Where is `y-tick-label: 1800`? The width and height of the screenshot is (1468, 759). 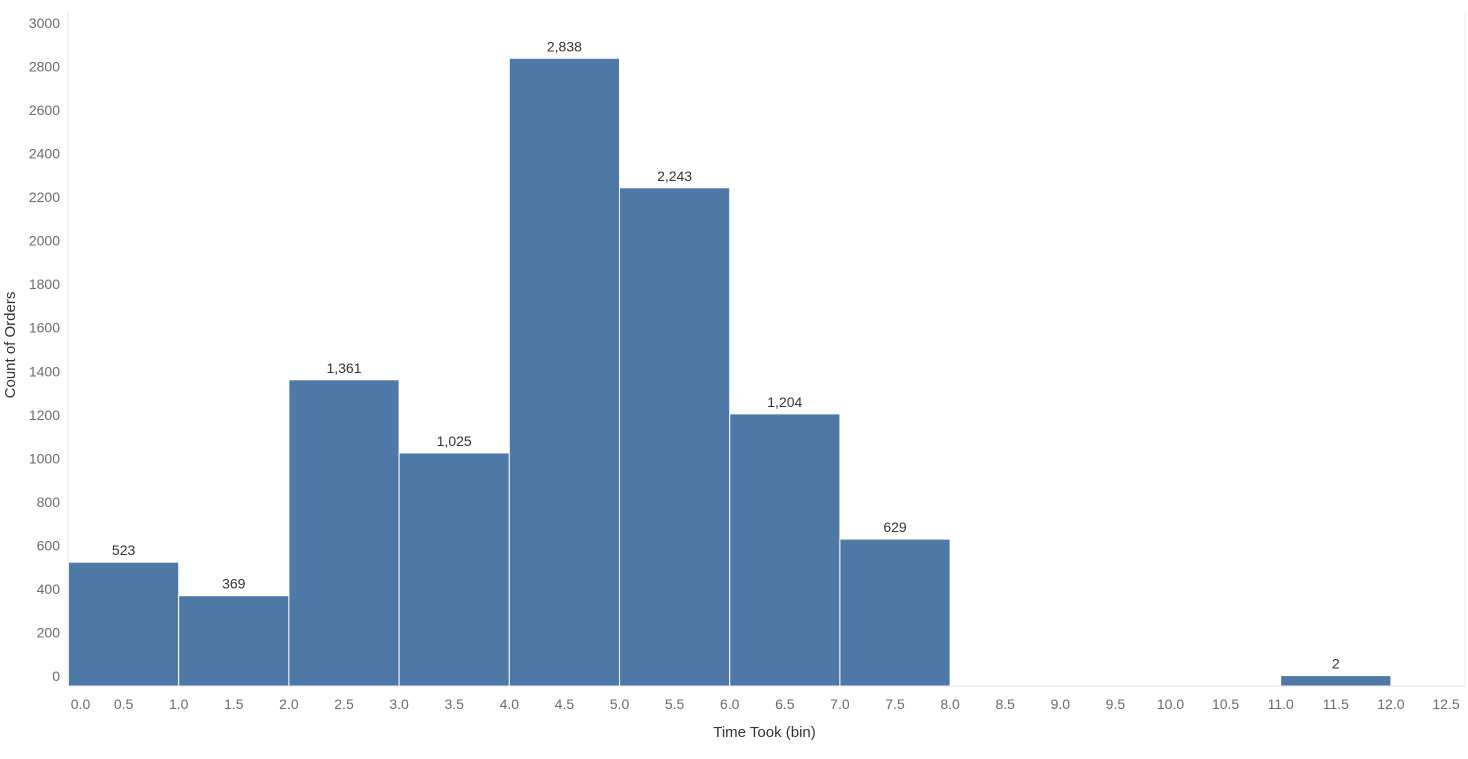
y-tick-label: 1800 is located at coordinates (44, 284).